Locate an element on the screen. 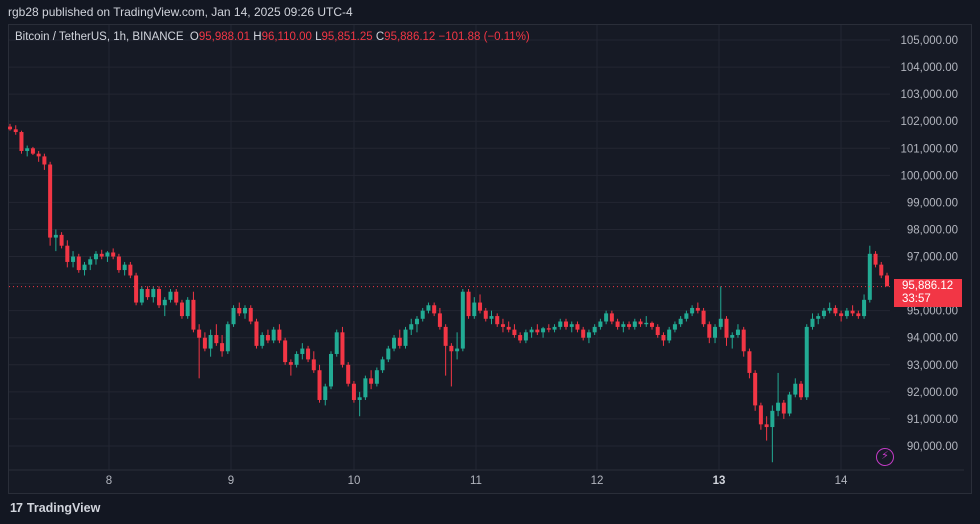 The image size is (980, 524). low-label: L is located at coordinates (318, 37).